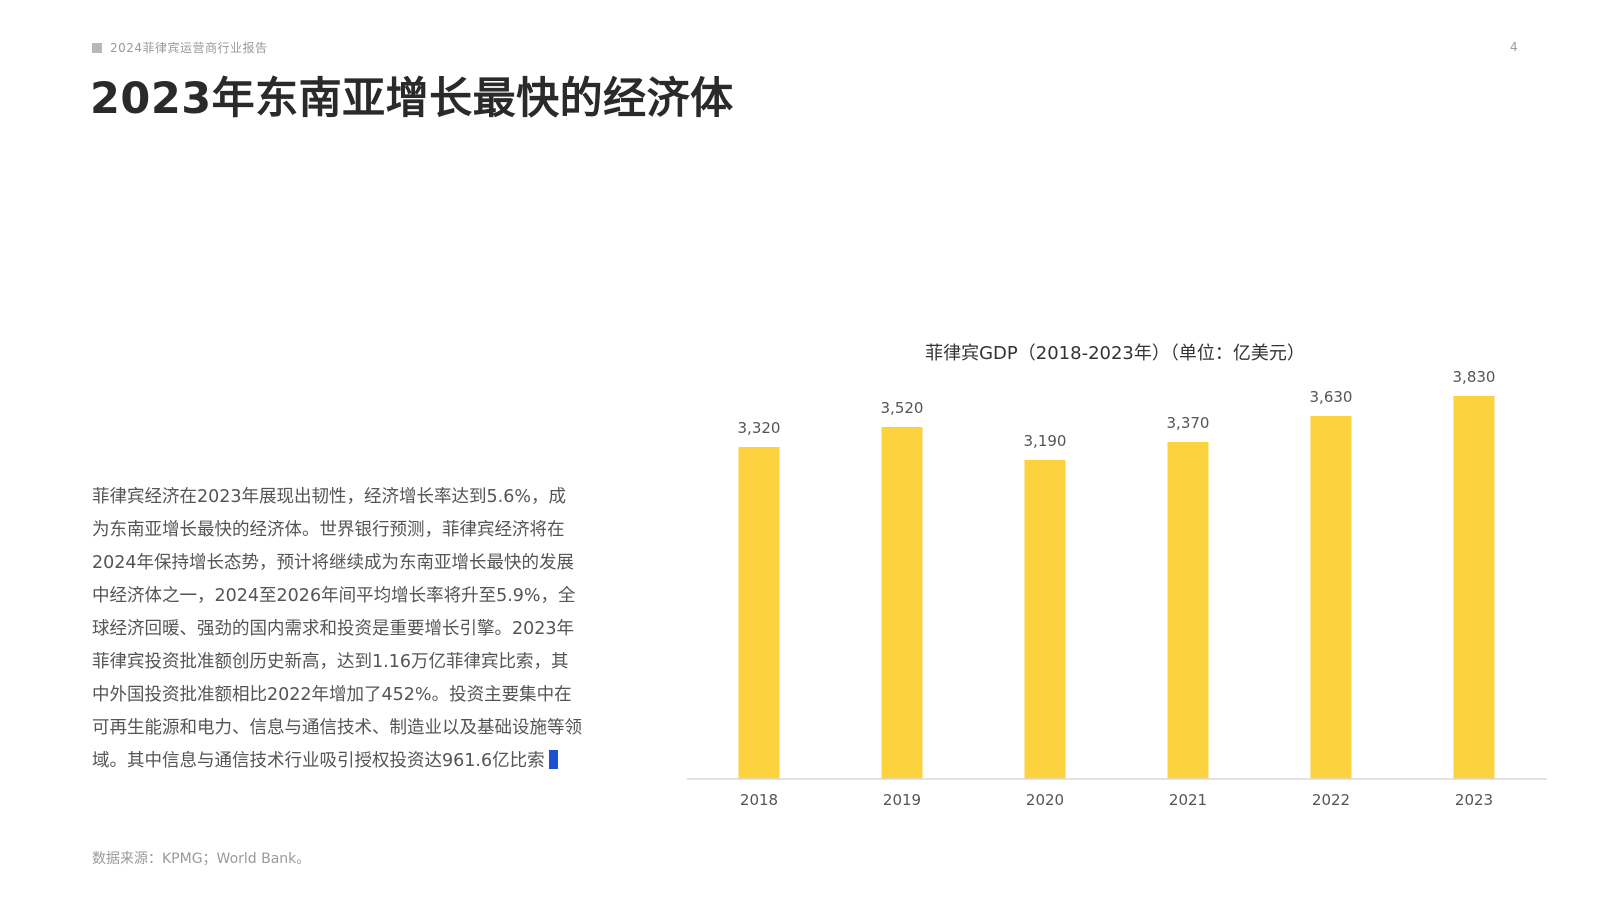 The image size is (1600, 899). I want to click on text-cursor-icon, so click(553, 759).